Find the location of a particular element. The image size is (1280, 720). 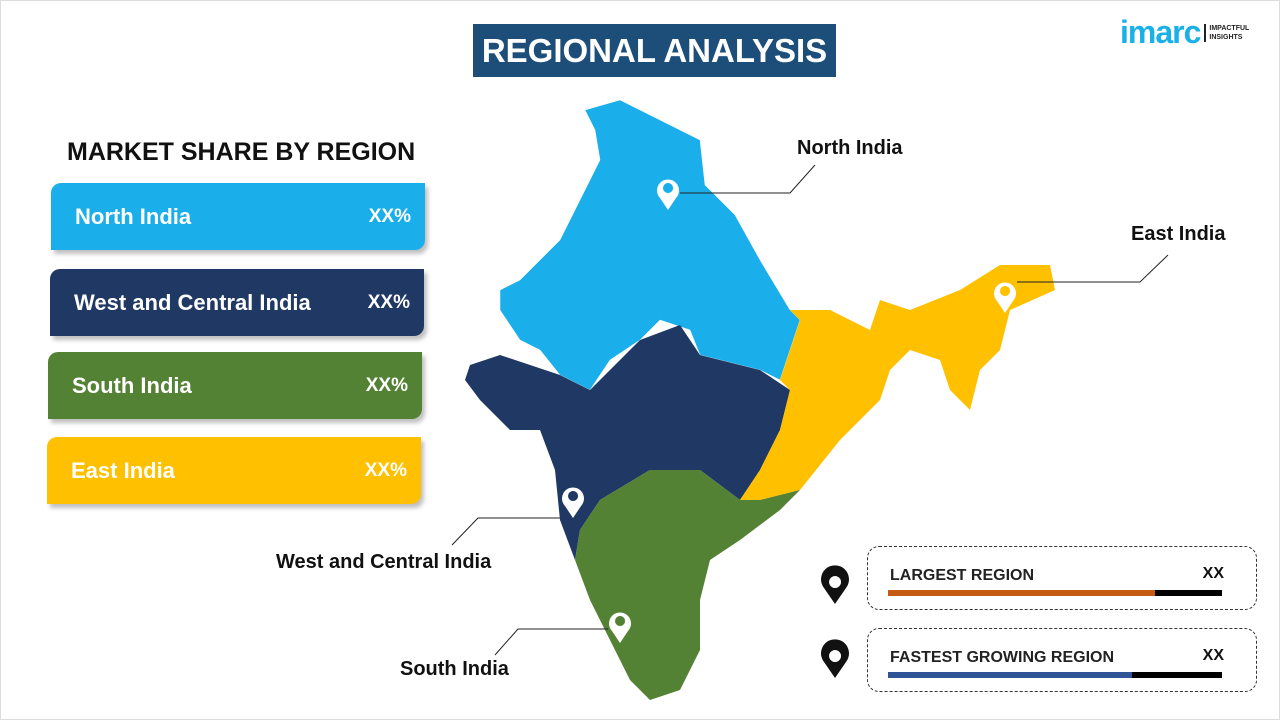

imarc-logo: imarc IMPACTFUL INSIGHTS is located at coordinates (1184, 32).